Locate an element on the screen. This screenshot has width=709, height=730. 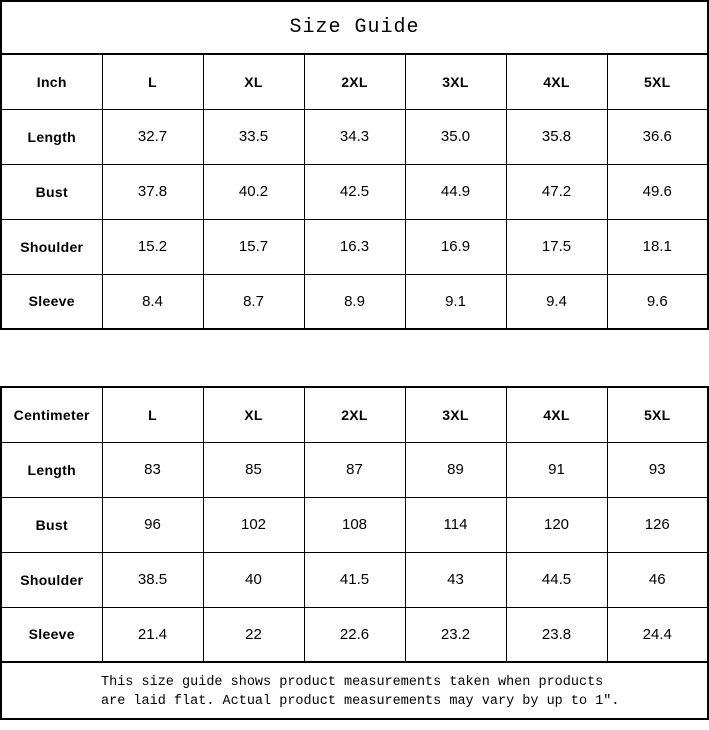
value-cell: 8.9 is located at coordinates (354, 301).